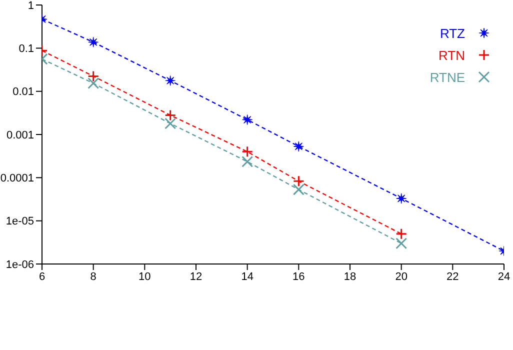 This screenshot has height=350, width=513. I want to click on y-tick-label: 1e-06, so click(20, 264).